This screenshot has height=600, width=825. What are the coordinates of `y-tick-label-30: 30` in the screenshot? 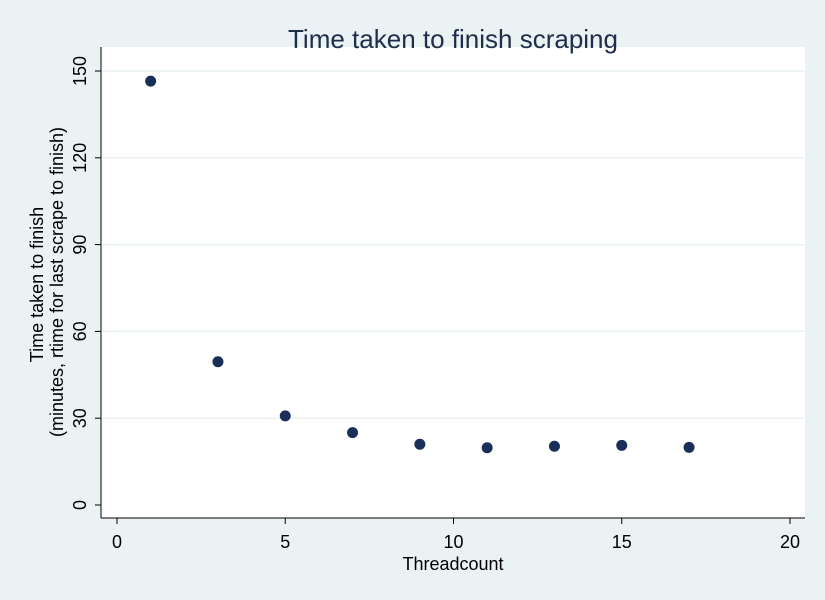 It's located at (80, 418).